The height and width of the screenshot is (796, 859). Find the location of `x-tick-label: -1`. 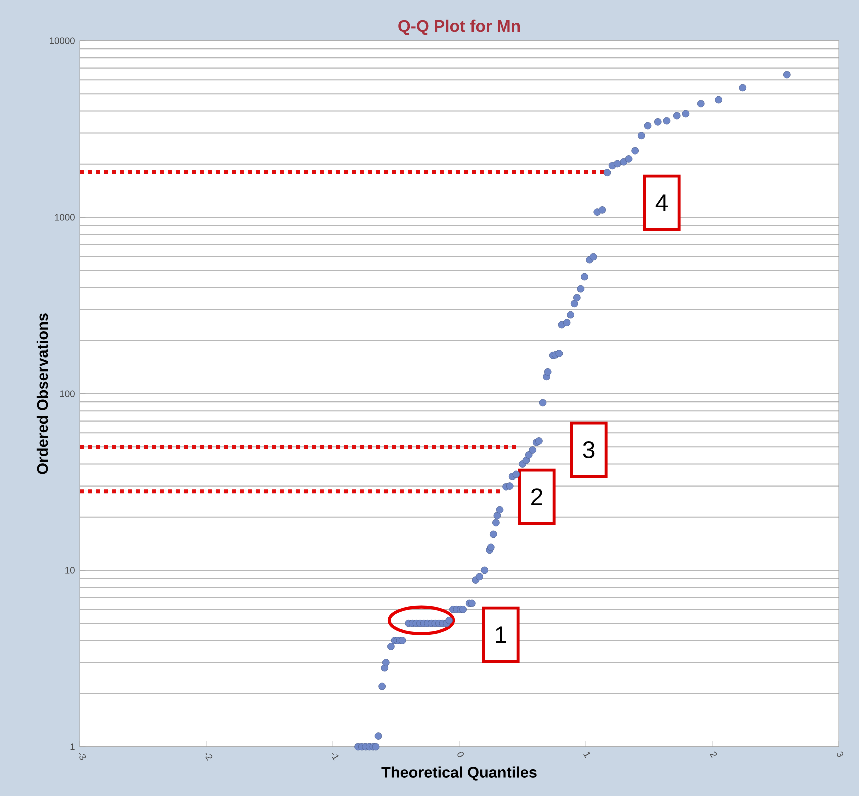

x-tick-label: -1 is located at coordinates (335, 756).